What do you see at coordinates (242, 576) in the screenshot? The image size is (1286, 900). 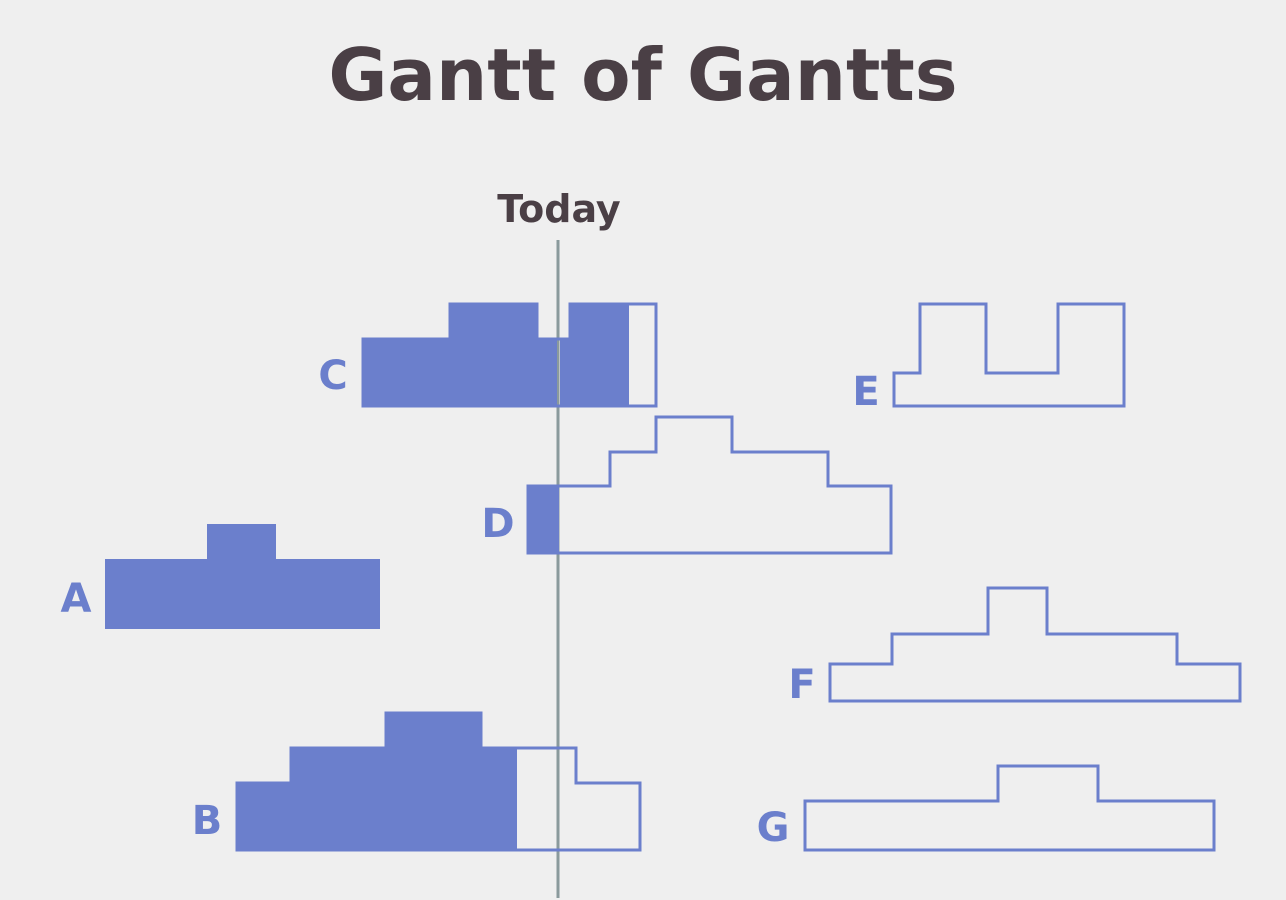 I see `project-a-progress` at bounding box center [242, 576].